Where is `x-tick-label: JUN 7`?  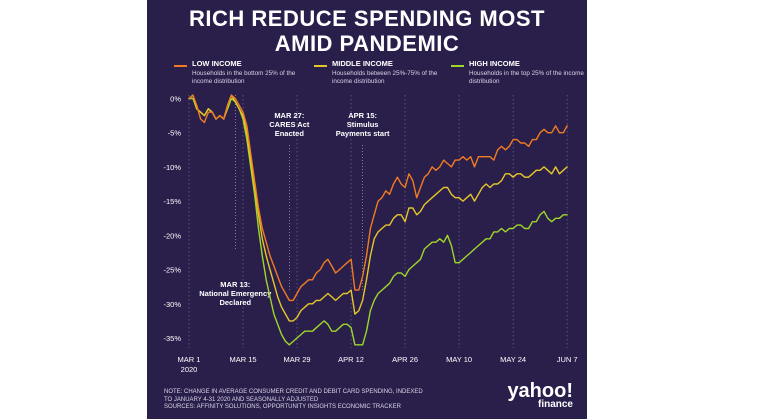
x-tick-label: JUN 7 is located at coordinates (567, 359).